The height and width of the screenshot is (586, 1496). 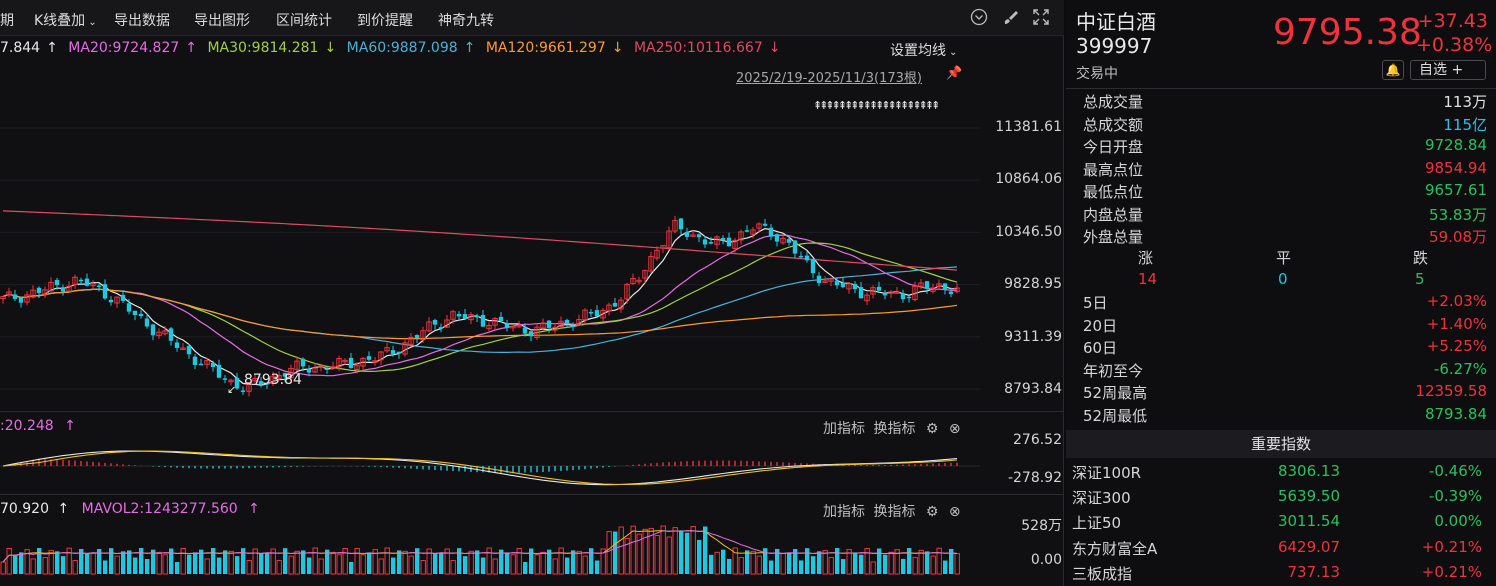 What do you see at coordinates (1011, 19) in the screenshot?
I see `brush-icon` at bounding box center [1011, 19].